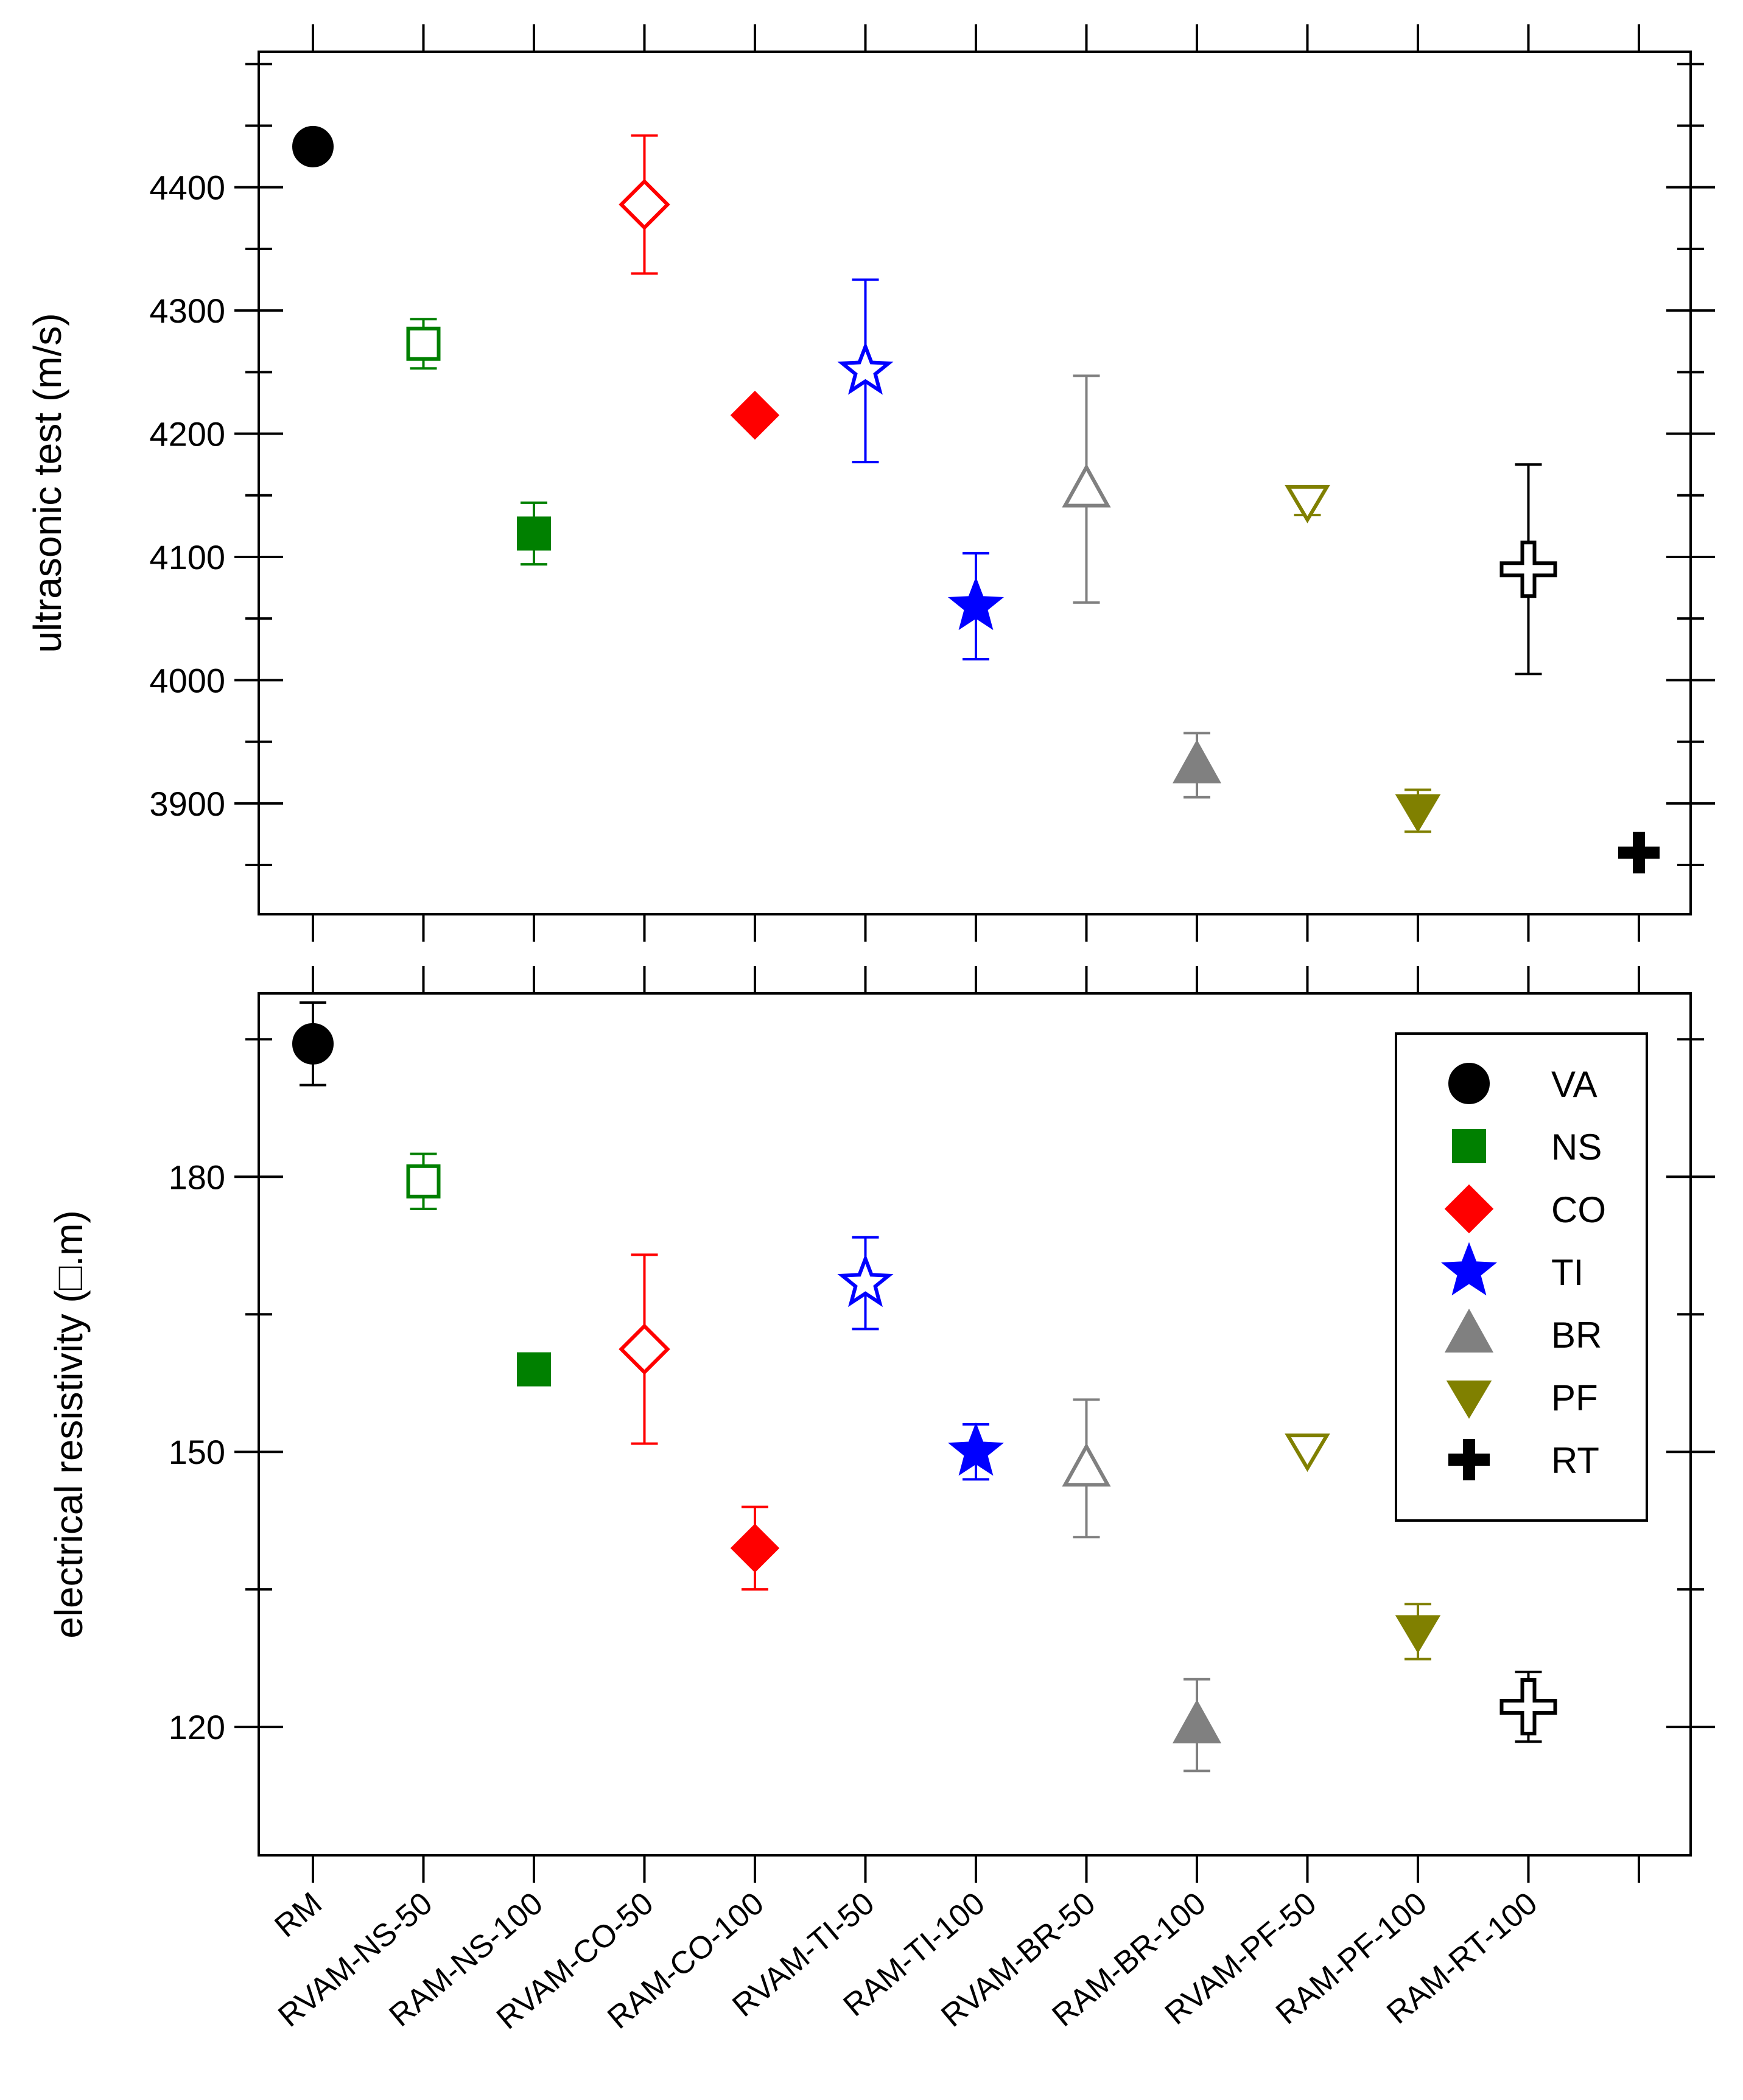 This screenshot has height=2100, width=1743. I want to click on legend-label: NS, so click(1576, 1147).